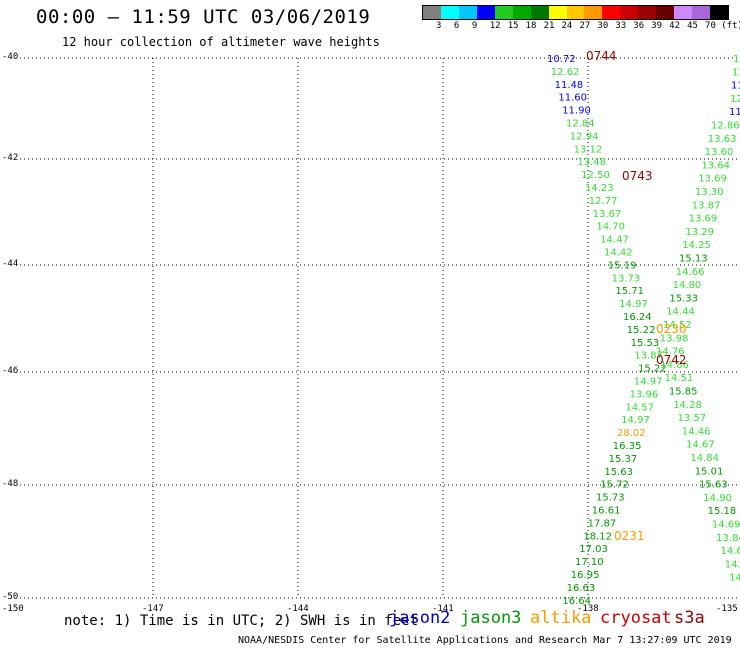 The width and height of the screenshot is (740, 650). Describe the element at coordinates (674, 365) in the screenshot. I see `swh-value: 14.86` at that location.